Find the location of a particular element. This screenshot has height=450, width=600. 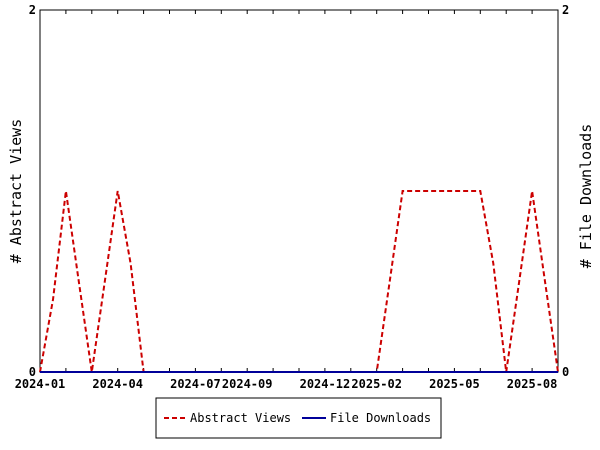

legend-label-abstract-views: Abstract Views is located at coordinates (240, 418).